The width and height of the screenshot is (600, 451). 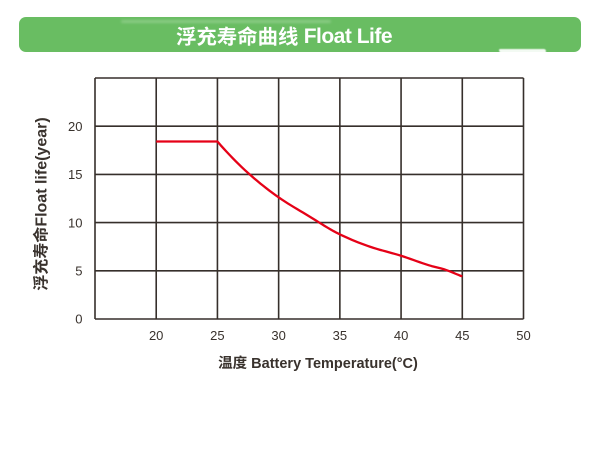 What do you see at coordinates (75, 222) in the screenshot?
I see `svg-text: 10` at bounding box center [75, 222].